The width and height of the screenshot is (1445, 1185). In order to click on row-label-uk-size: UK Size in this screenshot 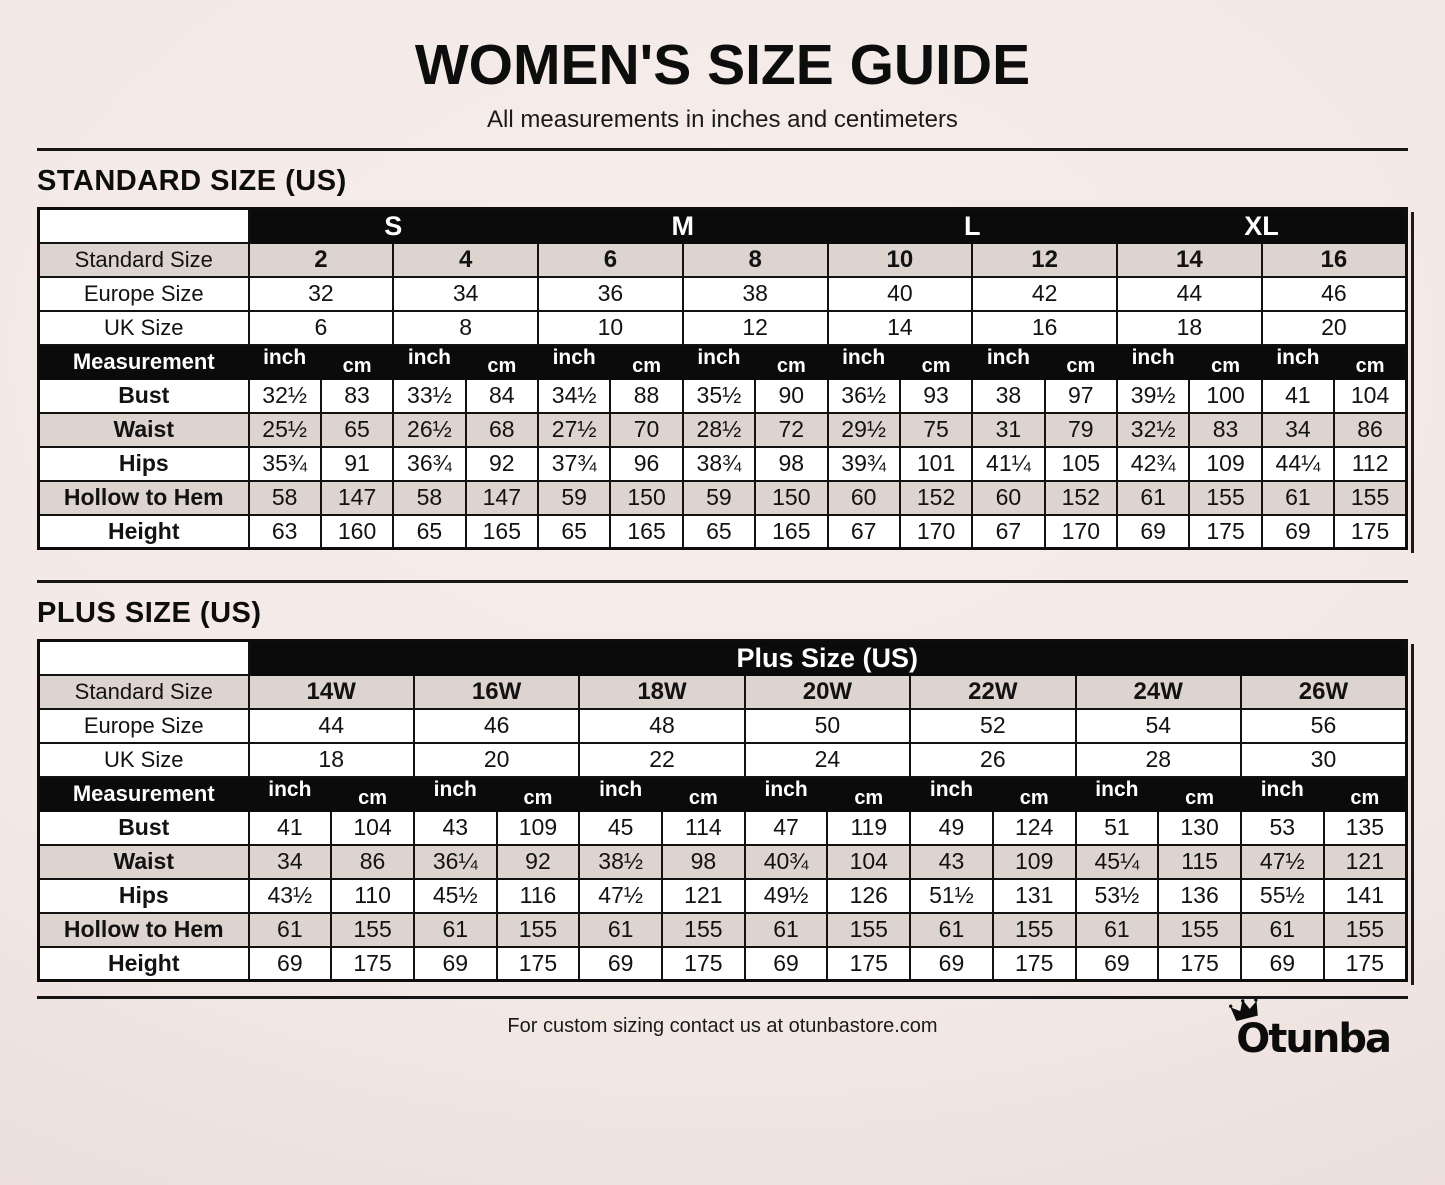, I will do `click(143, 759)`.